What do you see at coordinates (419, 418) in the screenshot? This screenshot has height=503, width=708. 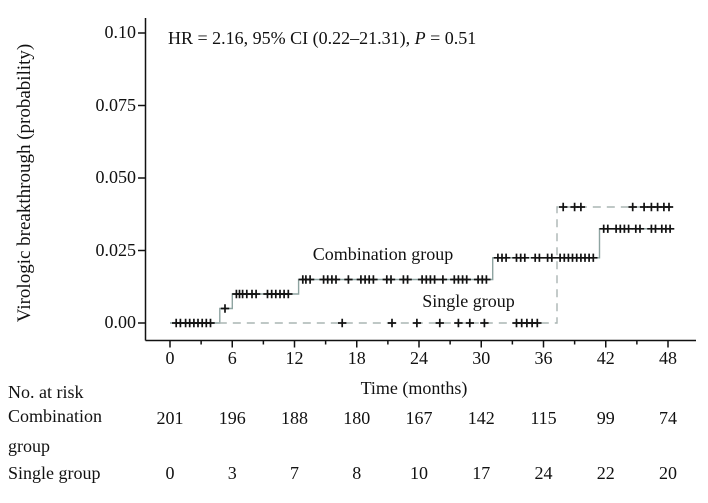 I see `risk-cell-combination: 167` at bounding box center [419, 418].